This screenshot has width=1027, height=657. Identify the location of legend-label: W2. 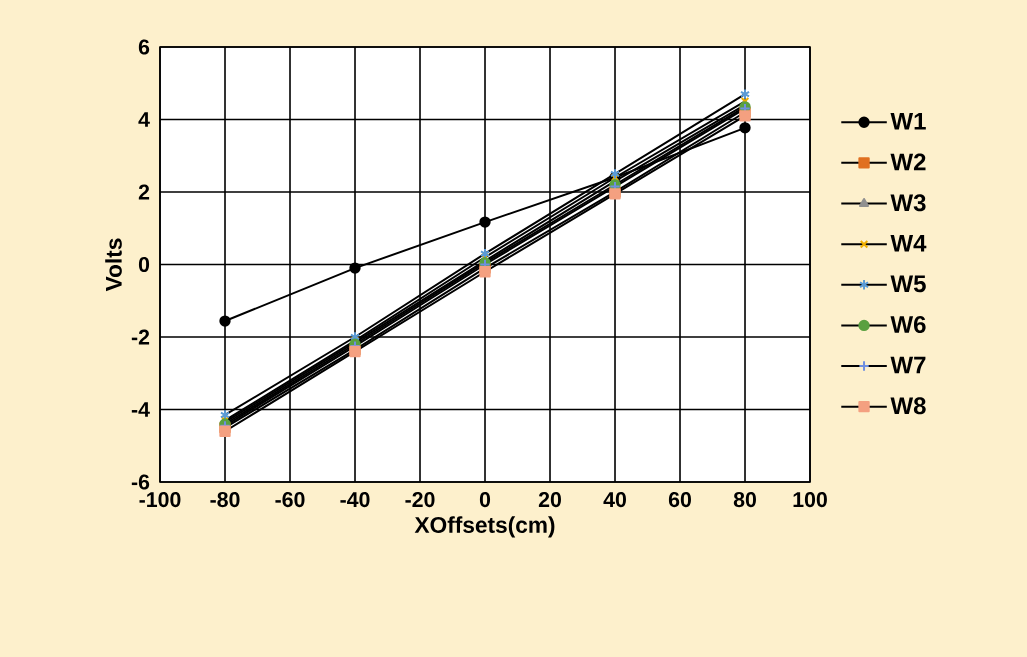
(908, 162).